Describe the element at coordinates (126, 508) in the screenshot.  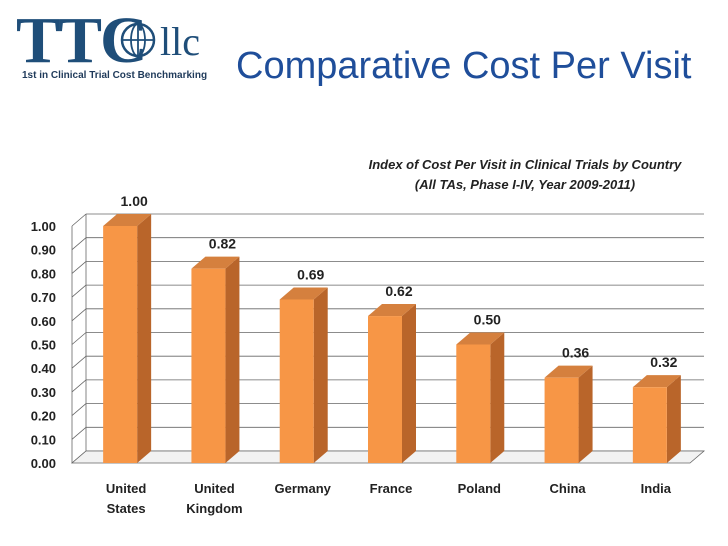
I see `x-tick-label: States` at that location.